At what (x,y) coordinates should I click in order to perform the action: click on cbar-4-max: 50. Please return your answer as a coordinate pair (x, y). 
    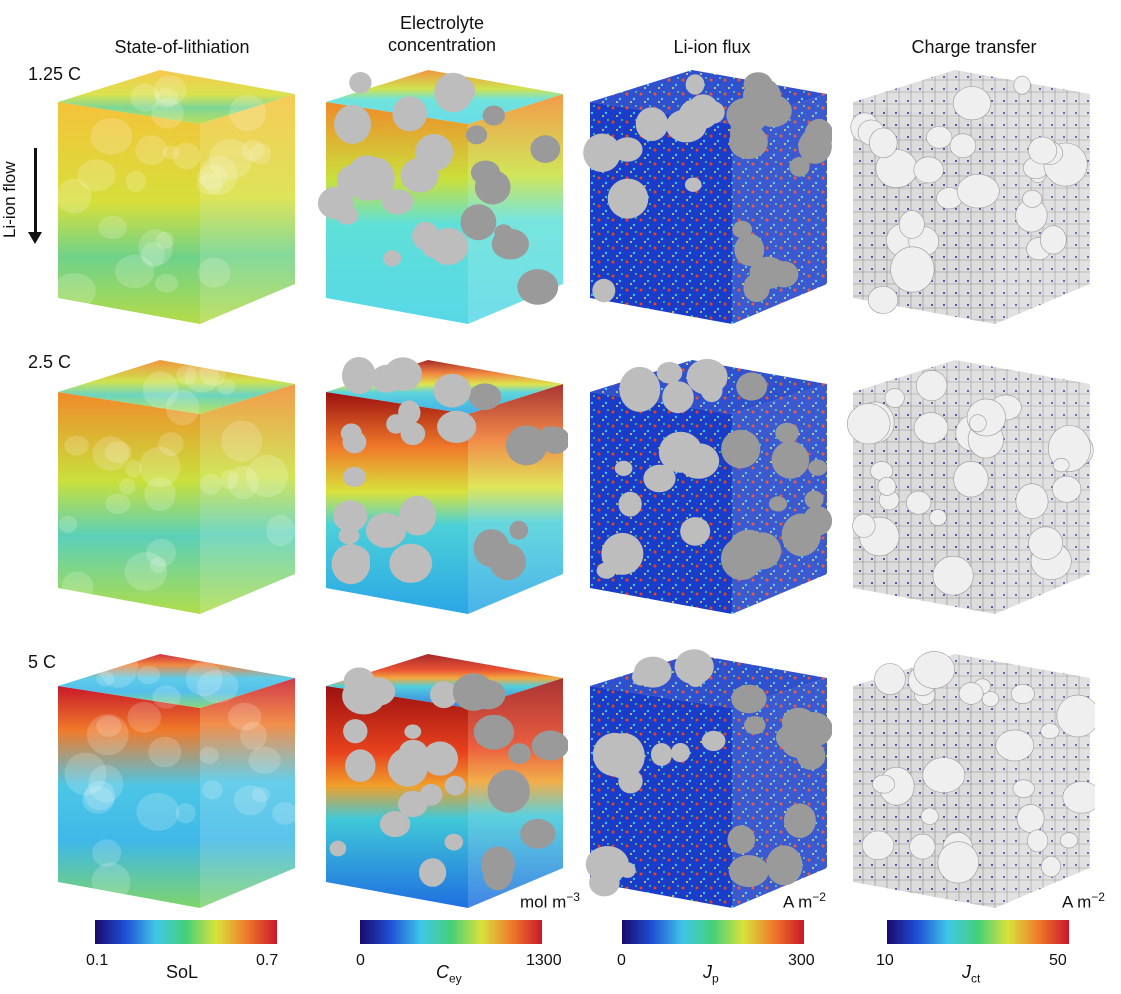
    Looking at the image, I should click on (1058, 960).